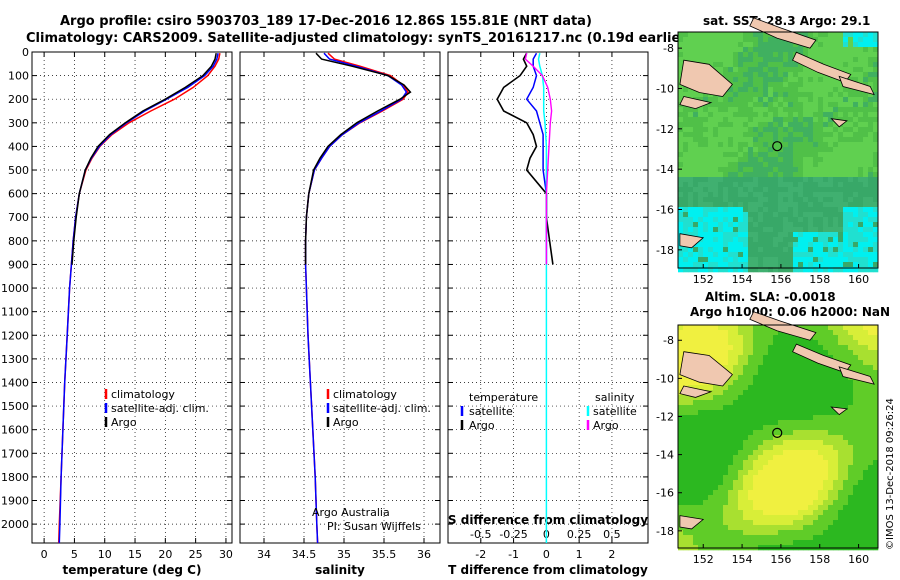 The width and height of the screenshot is (900, 580). I want to click on x-tick-label: 20, so click(165, 554).